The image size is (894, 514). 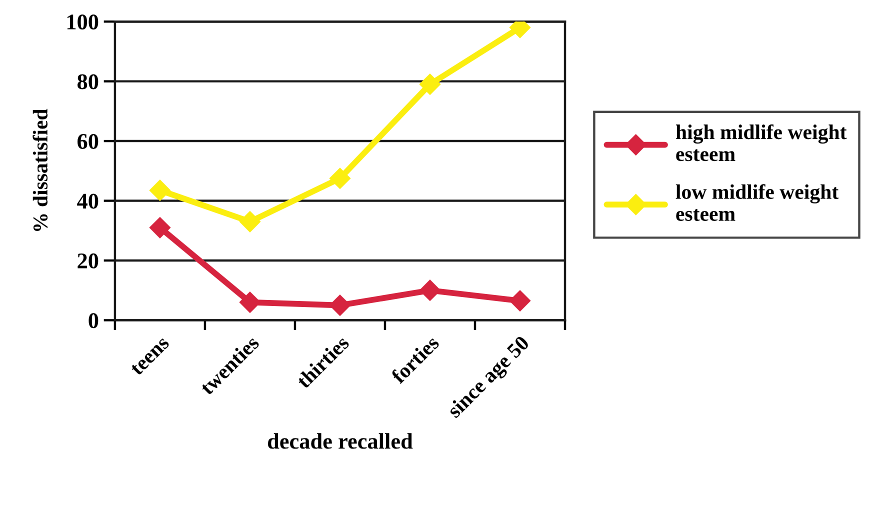 What do you see at coordinates (40, 169) in the screenshot?
I see `y-axis-title: % dissatisfied` at bounding box center [40, 169].